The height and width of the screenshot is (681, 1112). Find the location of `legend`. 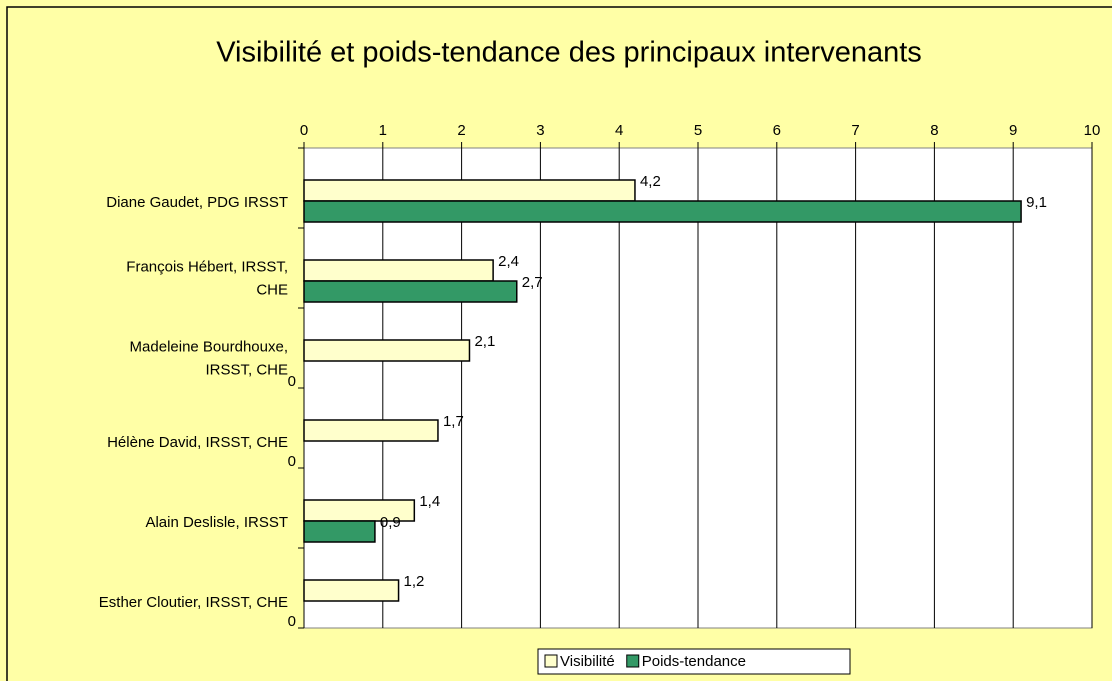

legend is located at coordinates (694, 661).